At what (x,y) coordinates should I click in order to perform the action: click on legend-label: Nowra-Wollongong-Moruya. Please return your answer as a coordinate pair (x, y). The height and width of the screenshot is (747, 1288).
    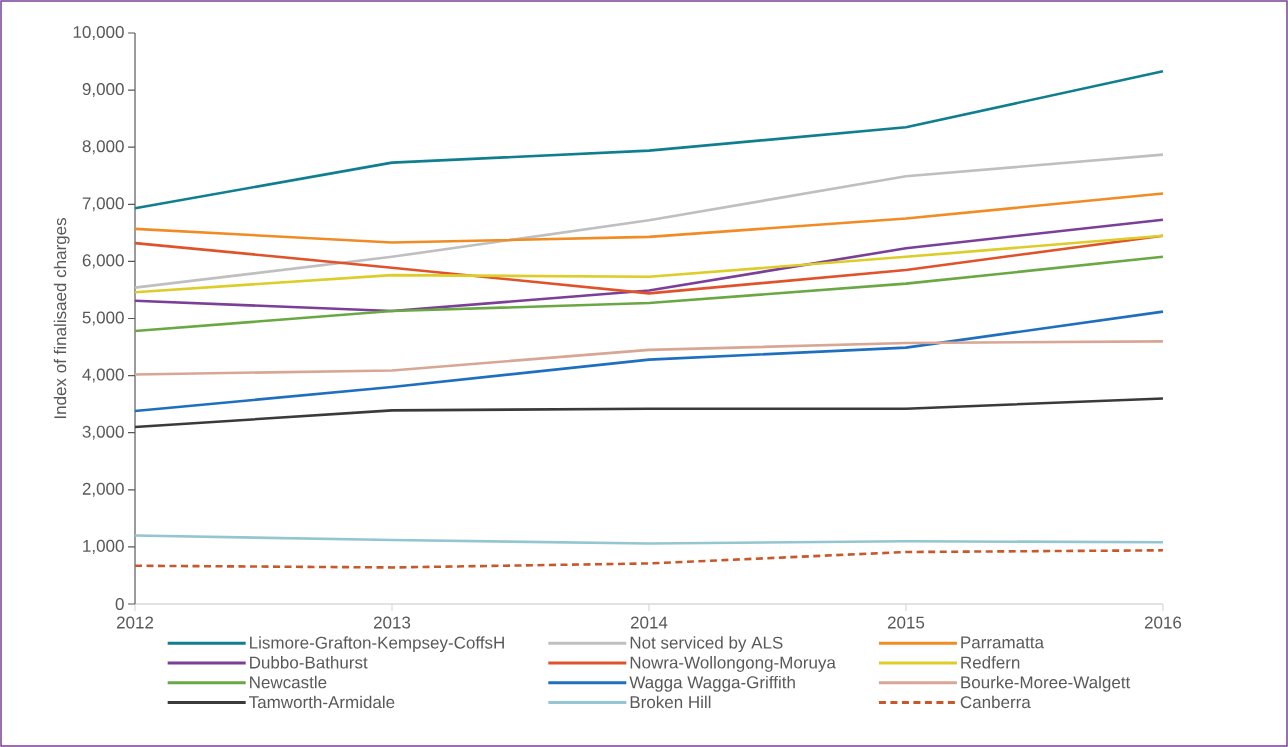
    Looking at the image, I should click on (733, 664).